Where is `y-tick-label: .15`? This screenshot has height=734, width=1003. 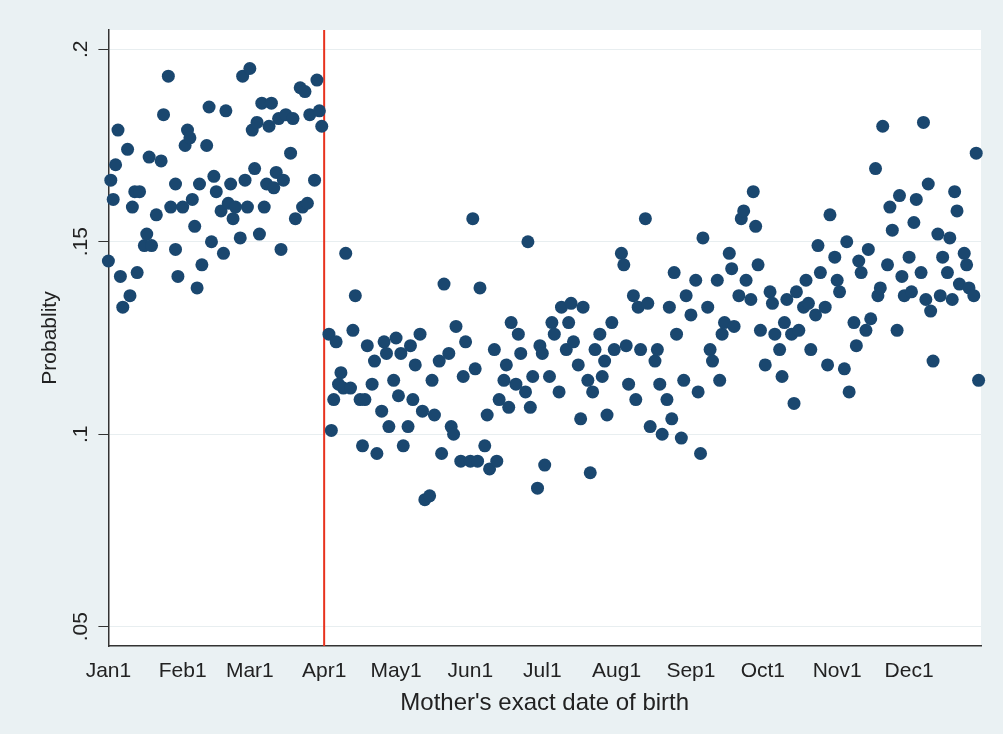
y-tick-label: .15 is located at coordinates (79, 242).